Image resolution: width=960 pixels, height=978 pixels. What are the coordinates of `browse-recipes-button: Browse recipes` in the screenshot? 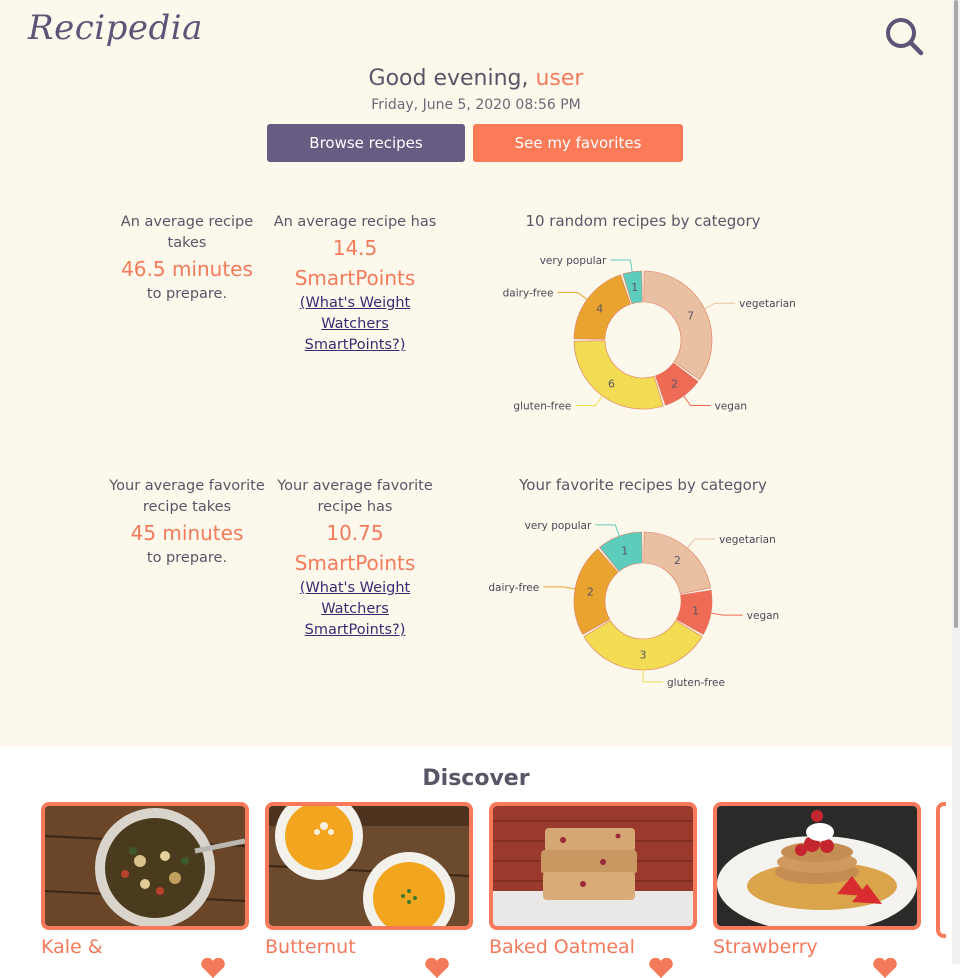 It's located at (366, 143).